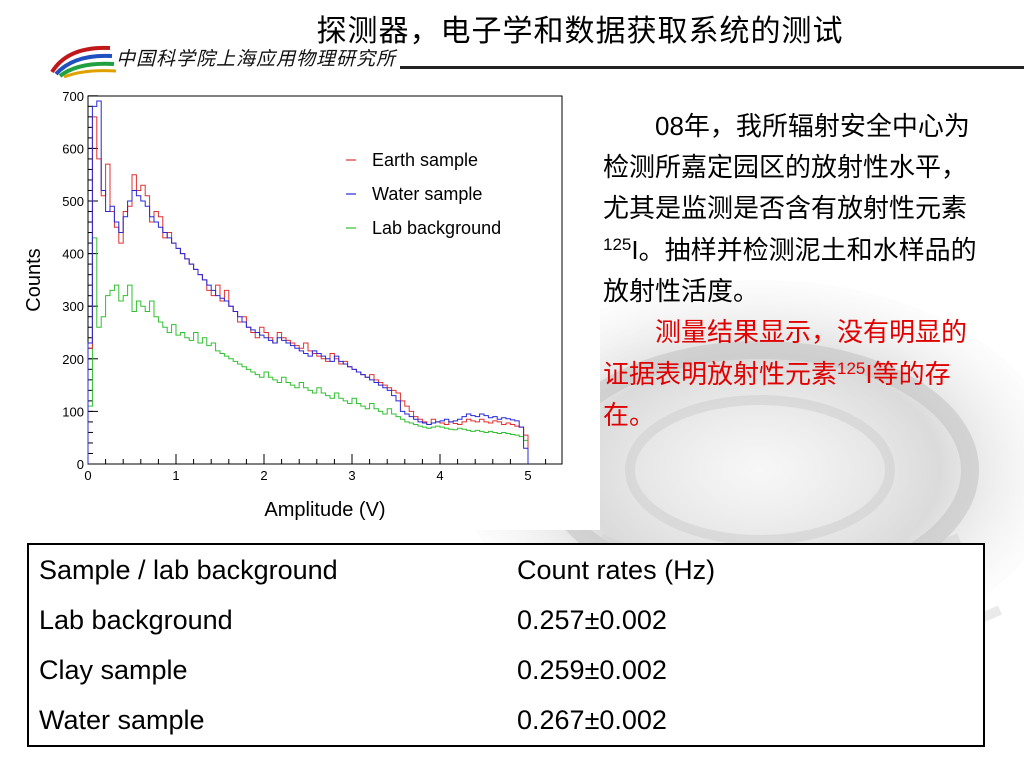  What do you see at coordinates (73, 254) in the screenshot?
I see `y-tick-label: 400` at bounding box center [73, 254].